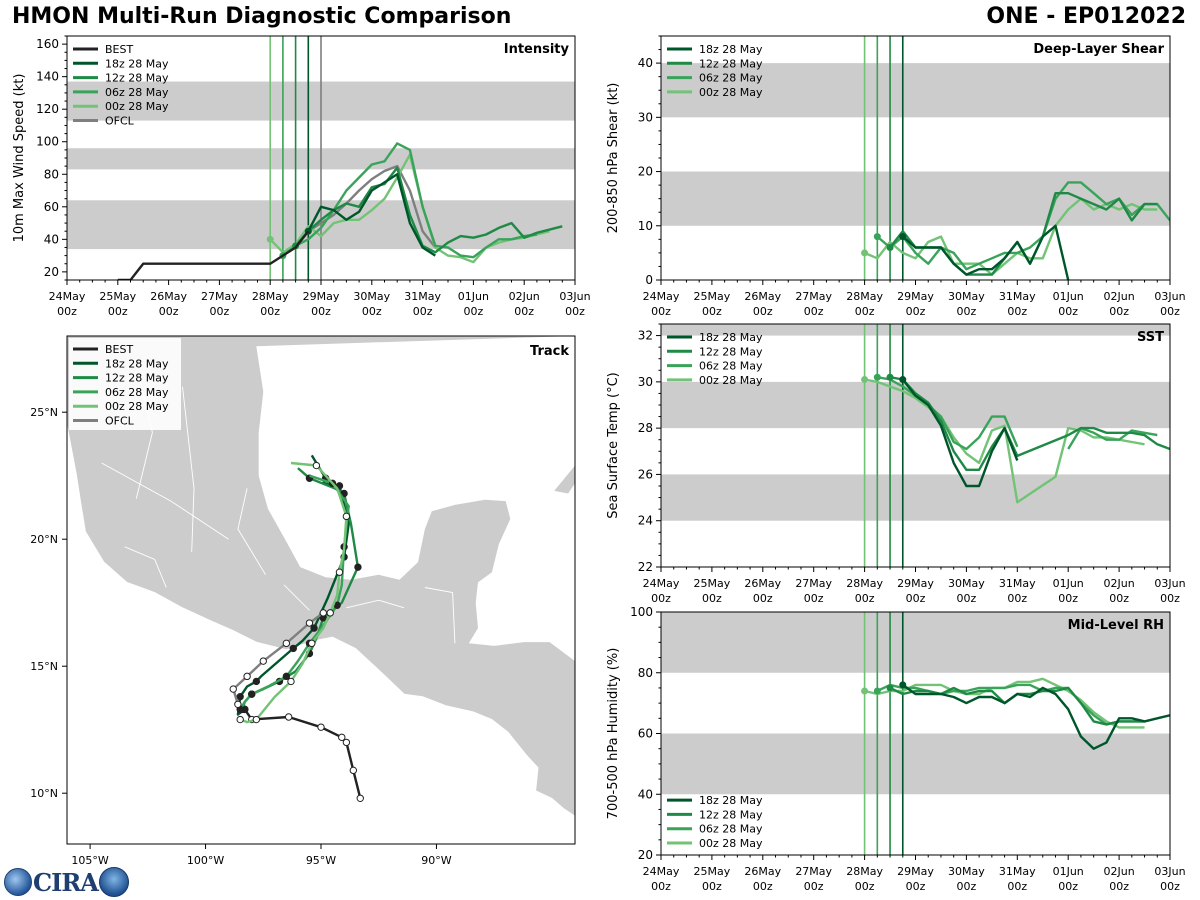 This screenshot has width=1200, height=900. What do you see at coordinates (1015, 705) in the screenshot?
I see `series-12z-28-may` at bounding box center [1015, 705].